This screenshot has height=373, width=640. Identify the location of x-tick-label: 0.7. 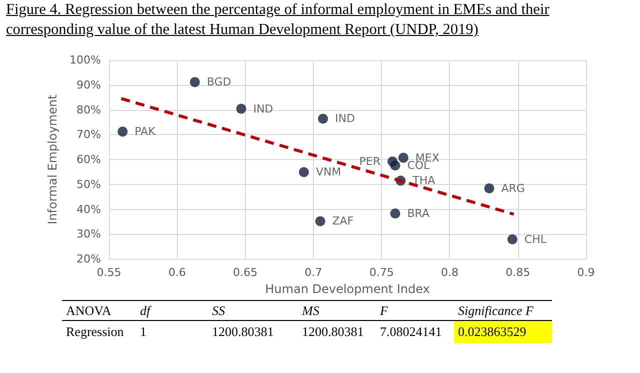
(313, 272).